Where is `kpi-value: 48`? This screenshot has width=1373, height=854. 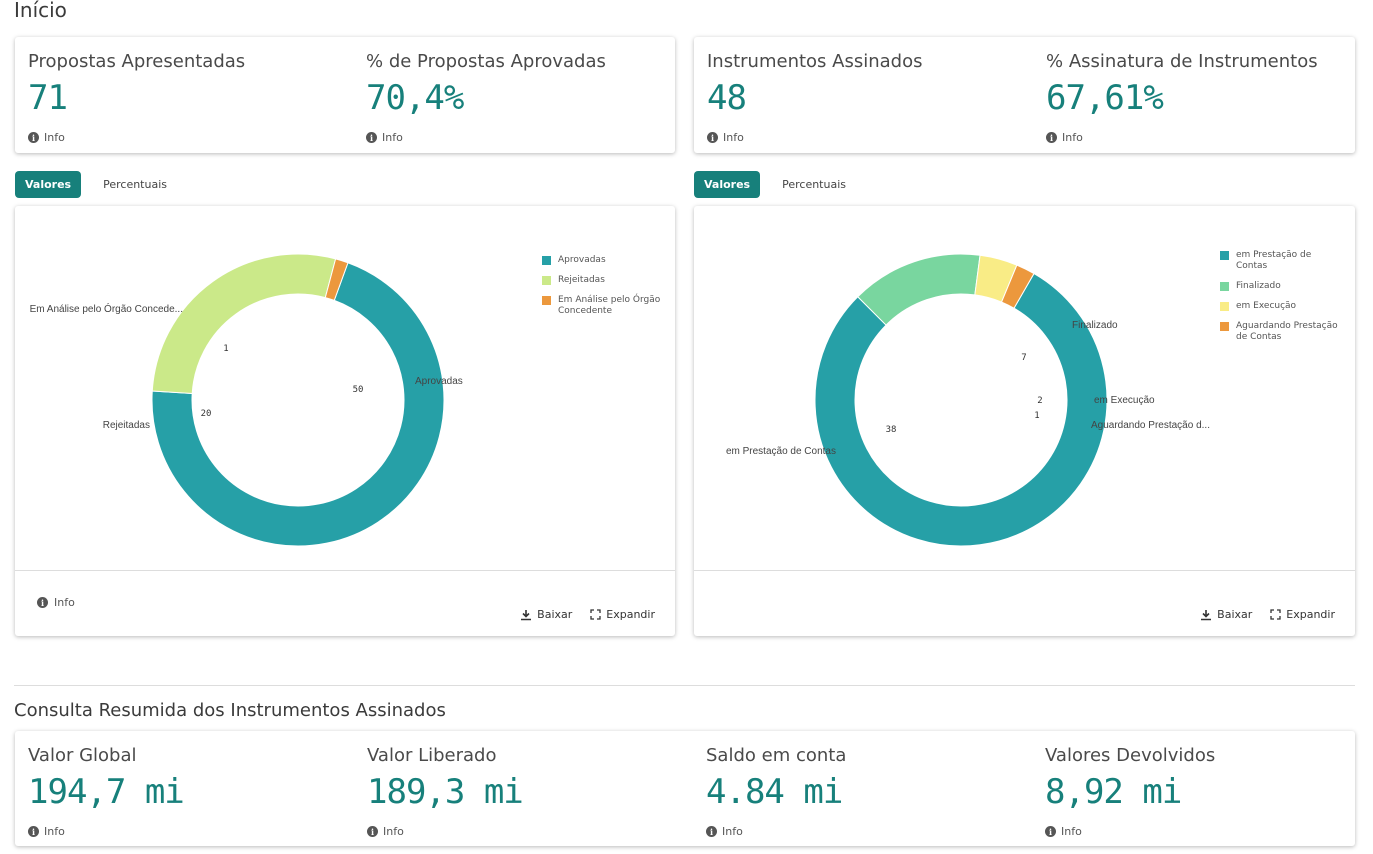
kpi-value: 48 is located at coordinates (727, 98).